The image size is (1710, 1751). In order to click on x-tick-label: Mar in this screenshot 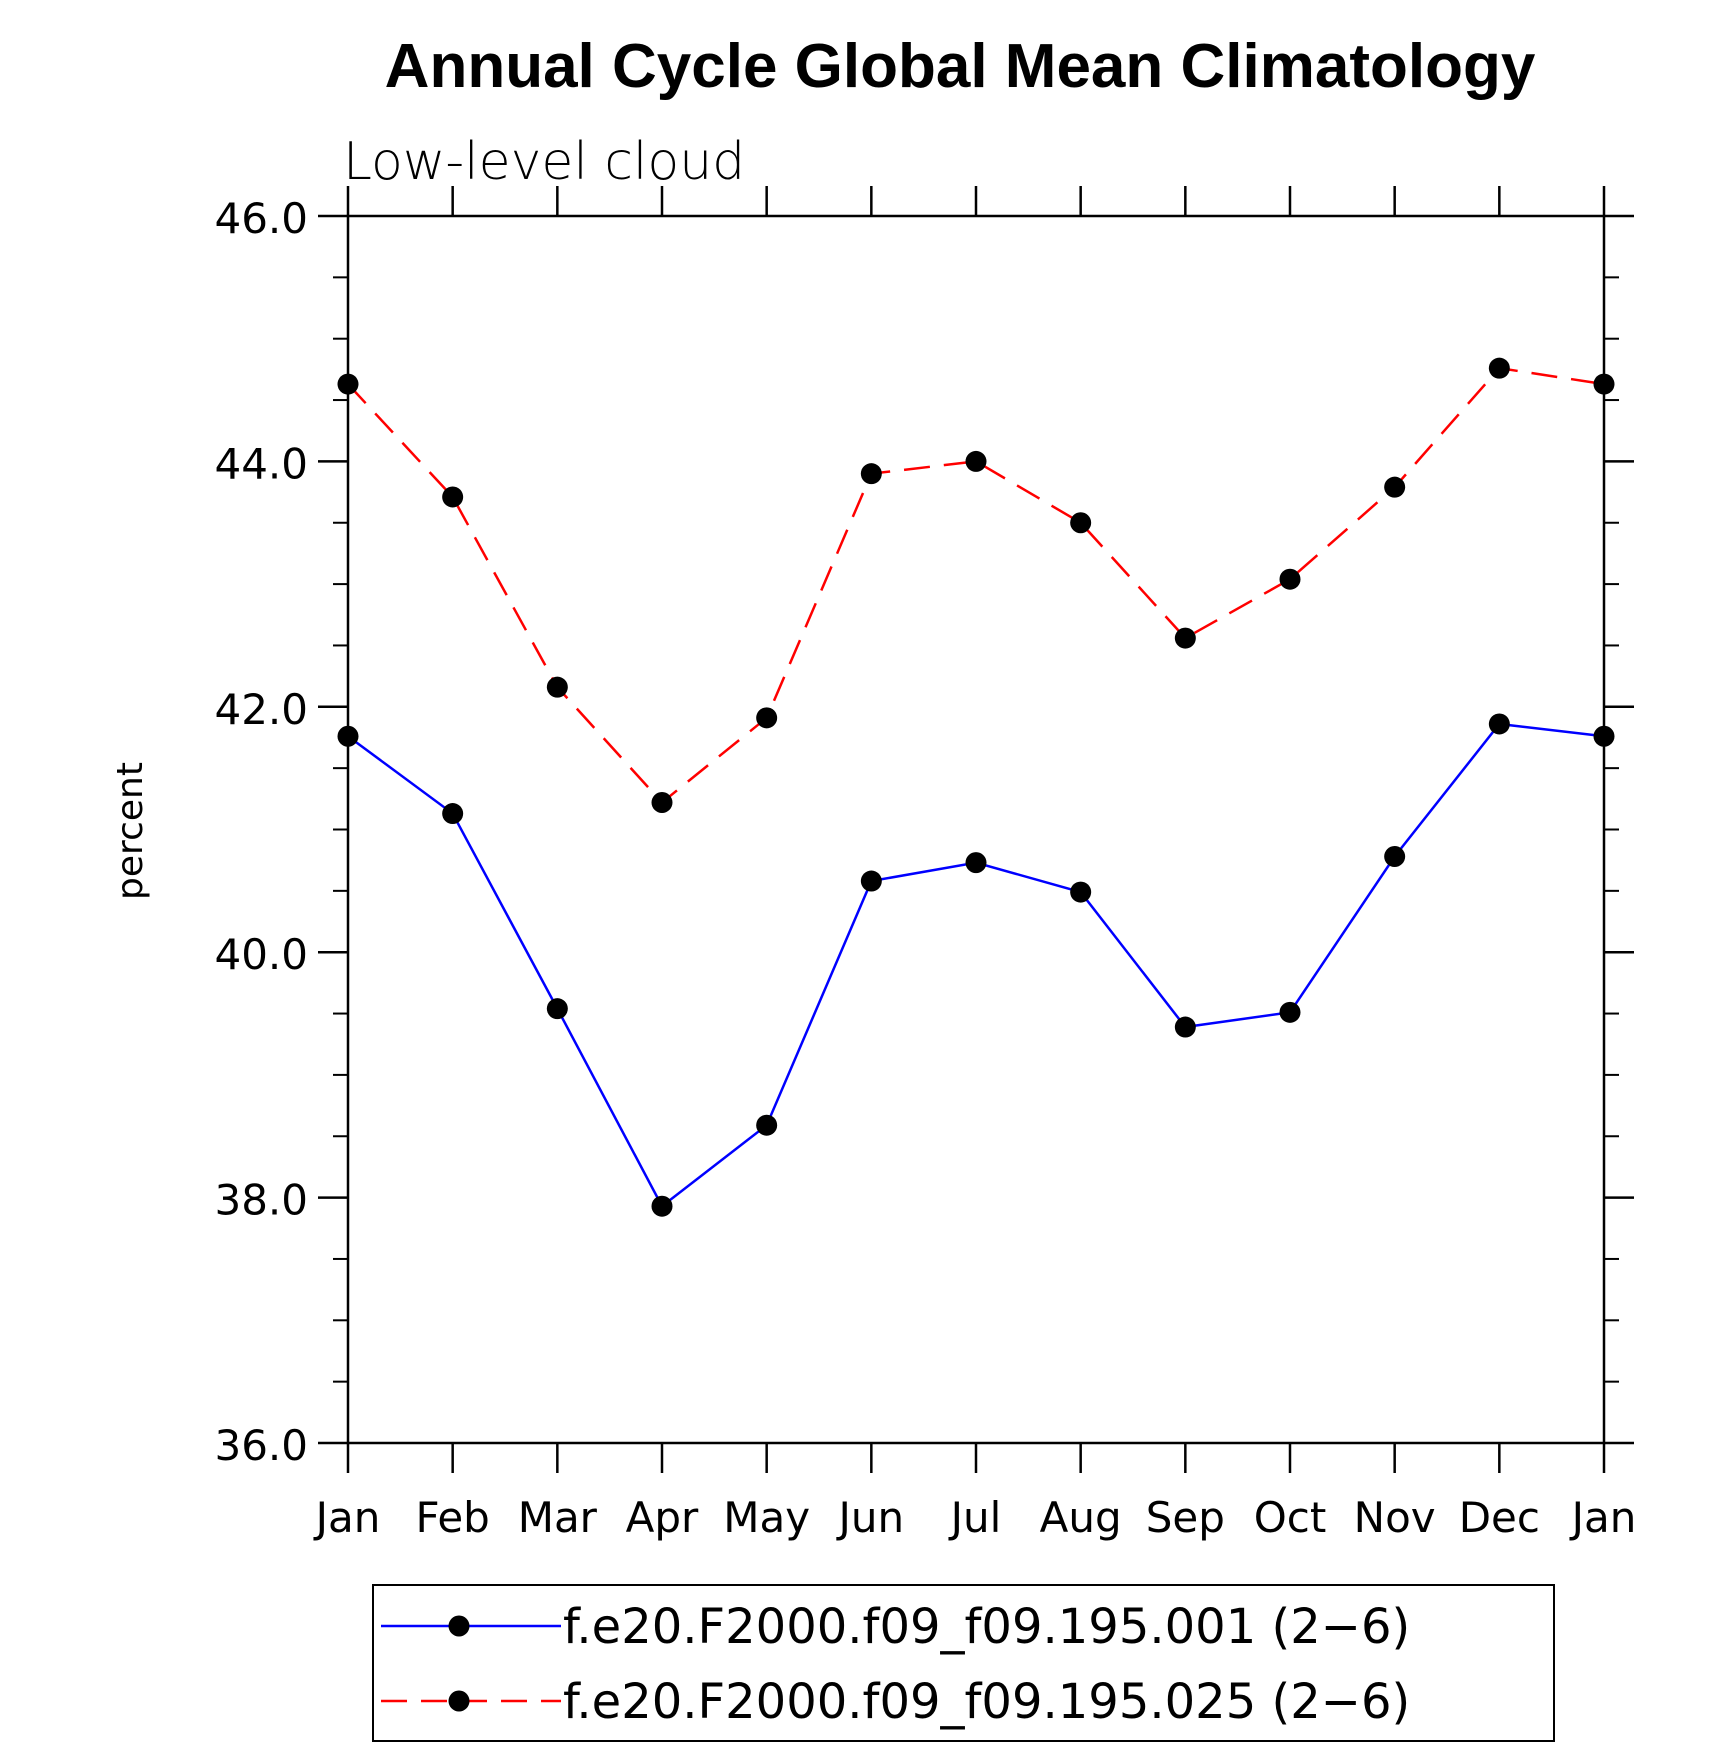, I will do `click(558, 1517)`.